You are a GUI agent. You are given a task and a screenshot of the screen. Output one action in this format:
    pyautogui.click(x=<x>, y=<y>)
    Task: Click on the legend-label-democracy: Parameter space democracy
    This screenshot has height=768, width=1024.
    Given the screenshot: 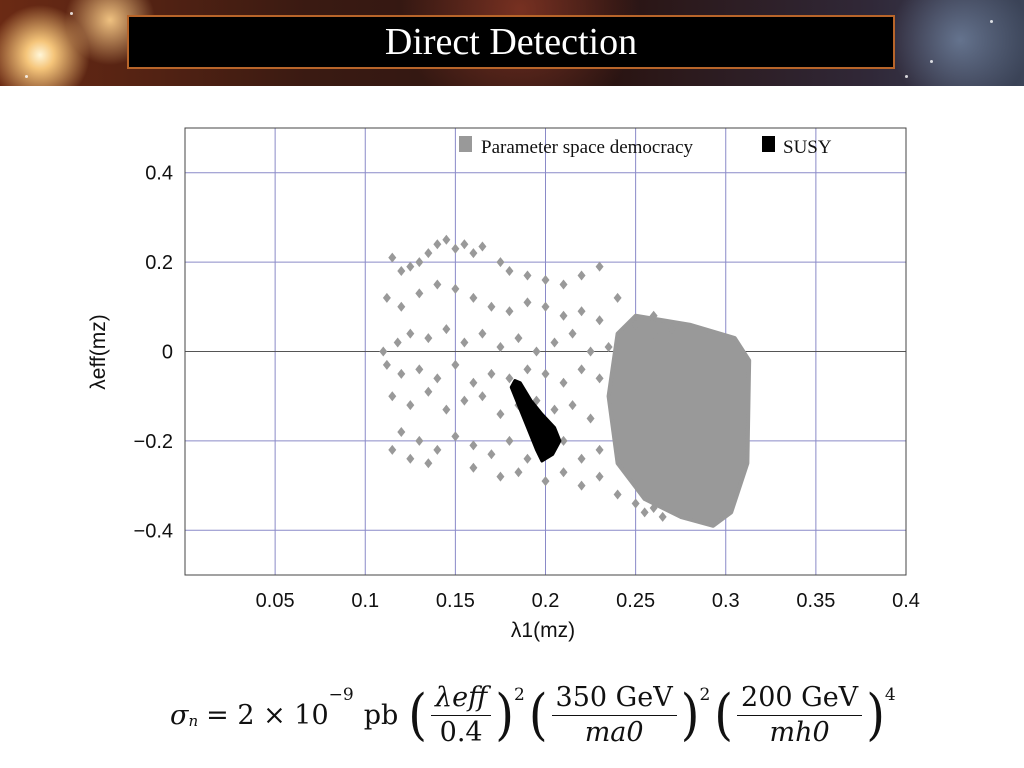 What is the action you would take?
    pyautogui.click(x=587, y=147)
    